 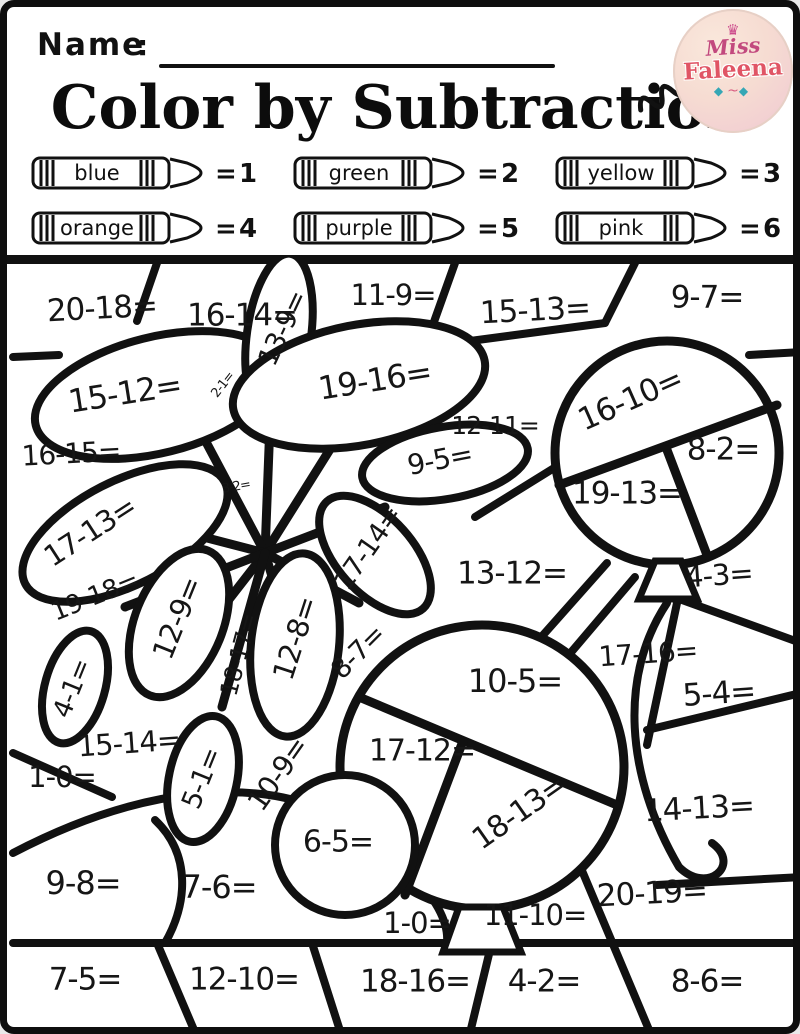 I want to click on problem-label: 4-3=, so click(x=719, y=575).